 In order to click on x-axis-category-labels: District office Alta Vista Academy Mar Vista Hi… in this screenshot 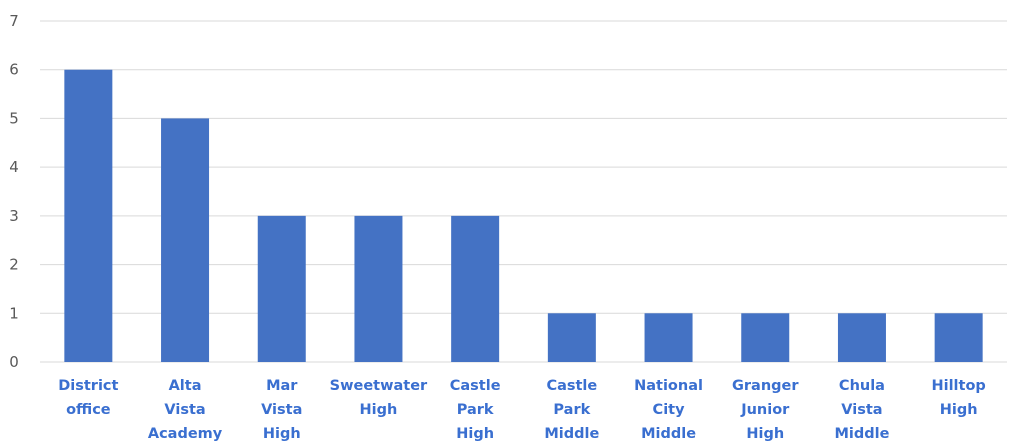, I will do `click(522, 410)`.